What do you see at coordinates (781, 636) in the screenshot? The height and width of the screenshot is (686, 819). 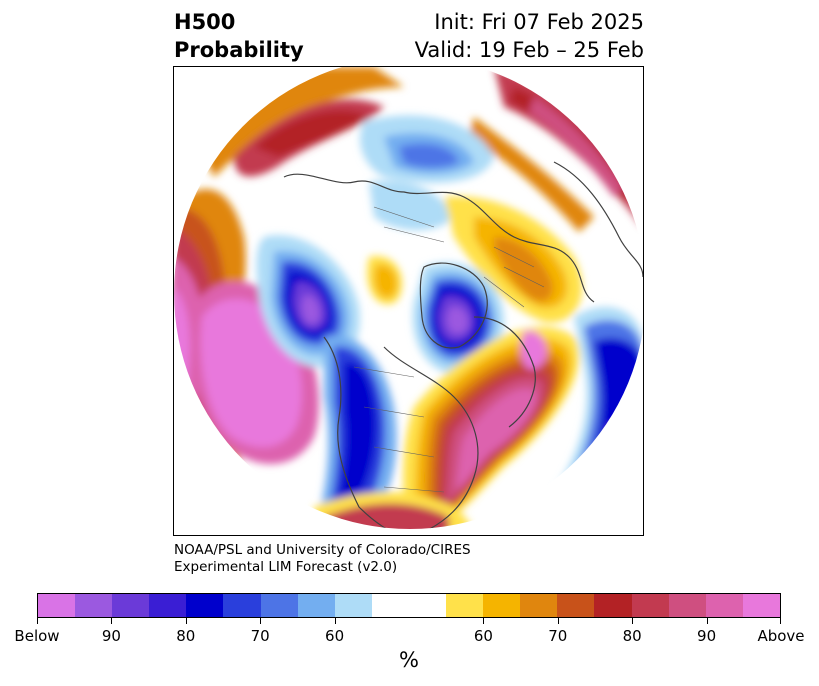 I see `colorbar-tick-label: Above` at bounding box center [781, 636].